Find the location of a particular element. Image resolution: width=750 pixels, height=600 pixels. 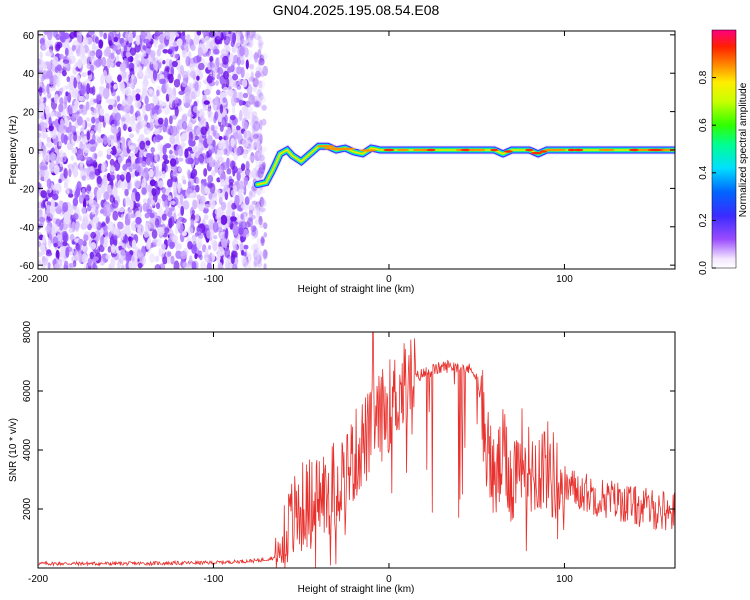

colorbar-tick-label: 0.2 is located at coordinates (703, 220).